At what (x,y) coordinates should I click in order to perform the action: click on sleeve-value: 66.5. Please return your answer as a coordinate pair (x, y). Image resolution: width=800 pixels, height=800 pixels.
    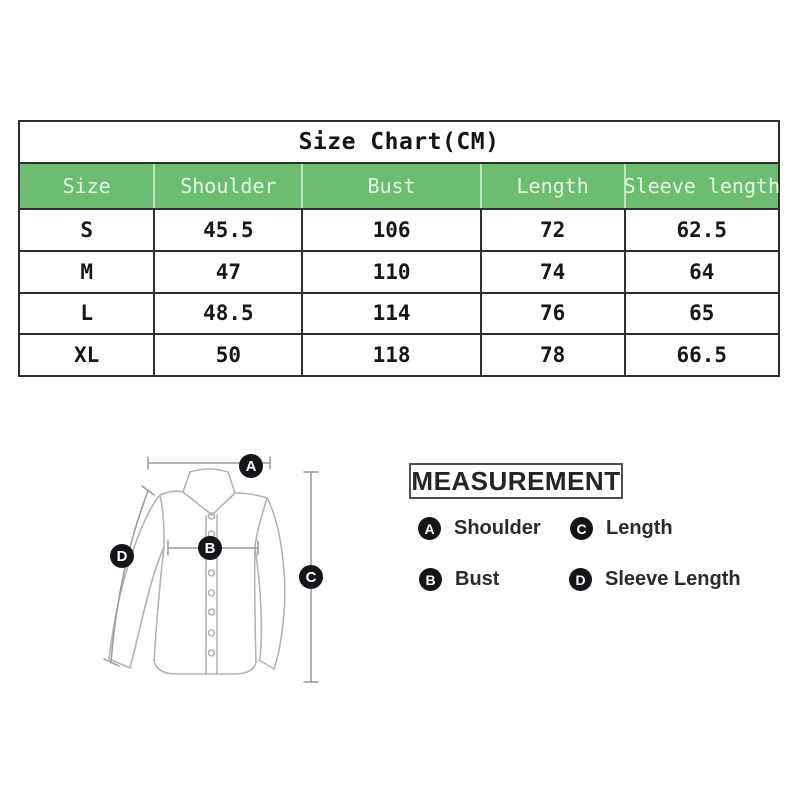
    Looking at the image, I should click on (702, 355).